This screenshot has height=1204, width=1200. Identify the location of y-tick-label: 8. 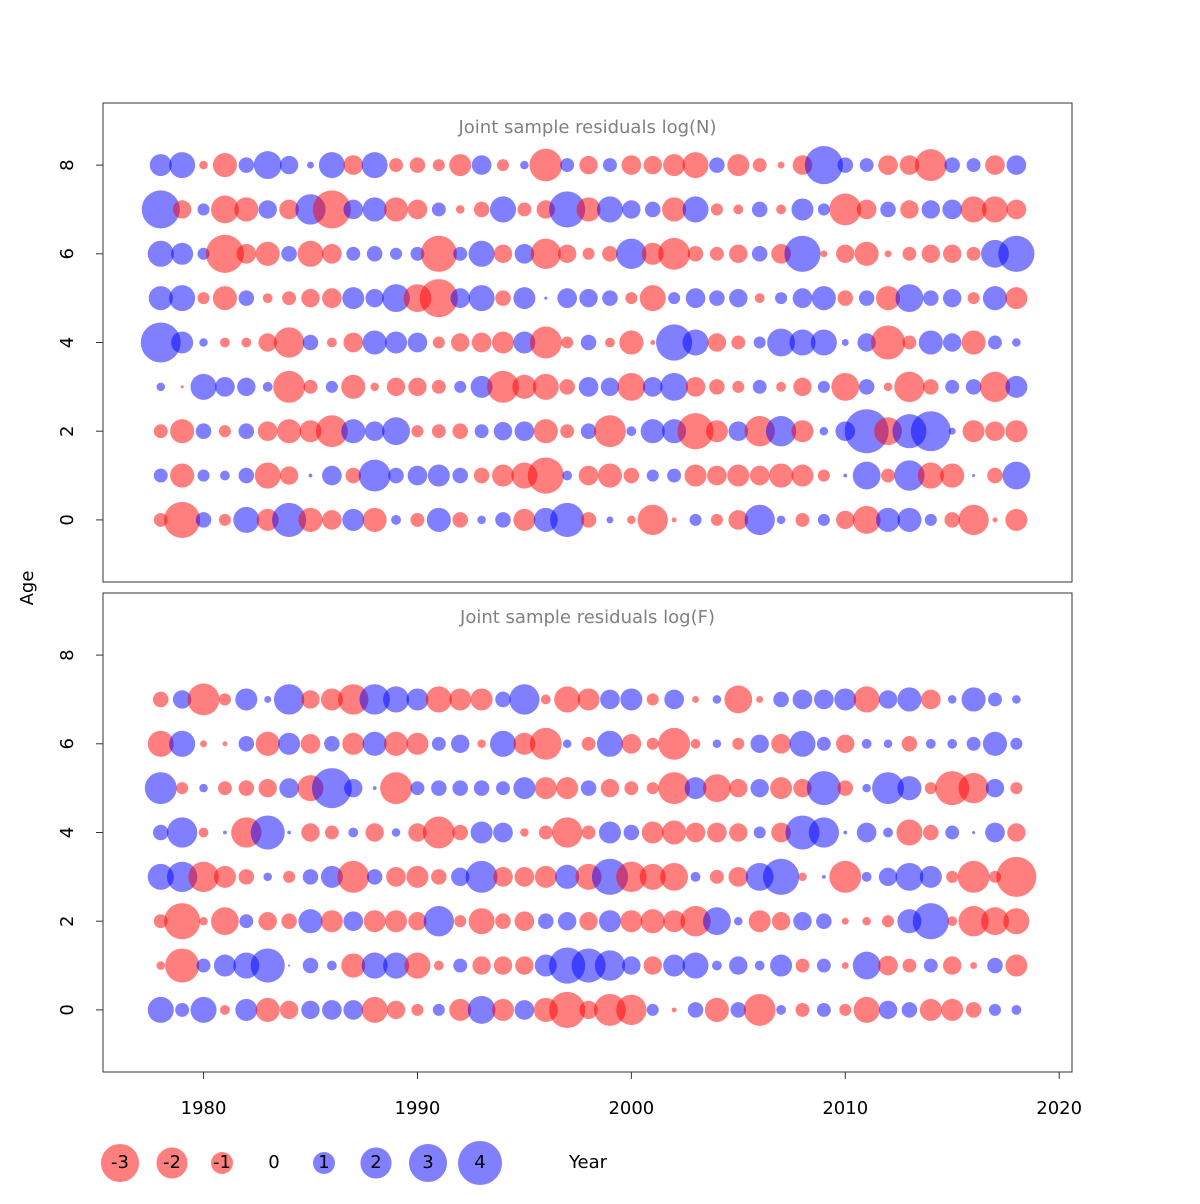
(67, 164).